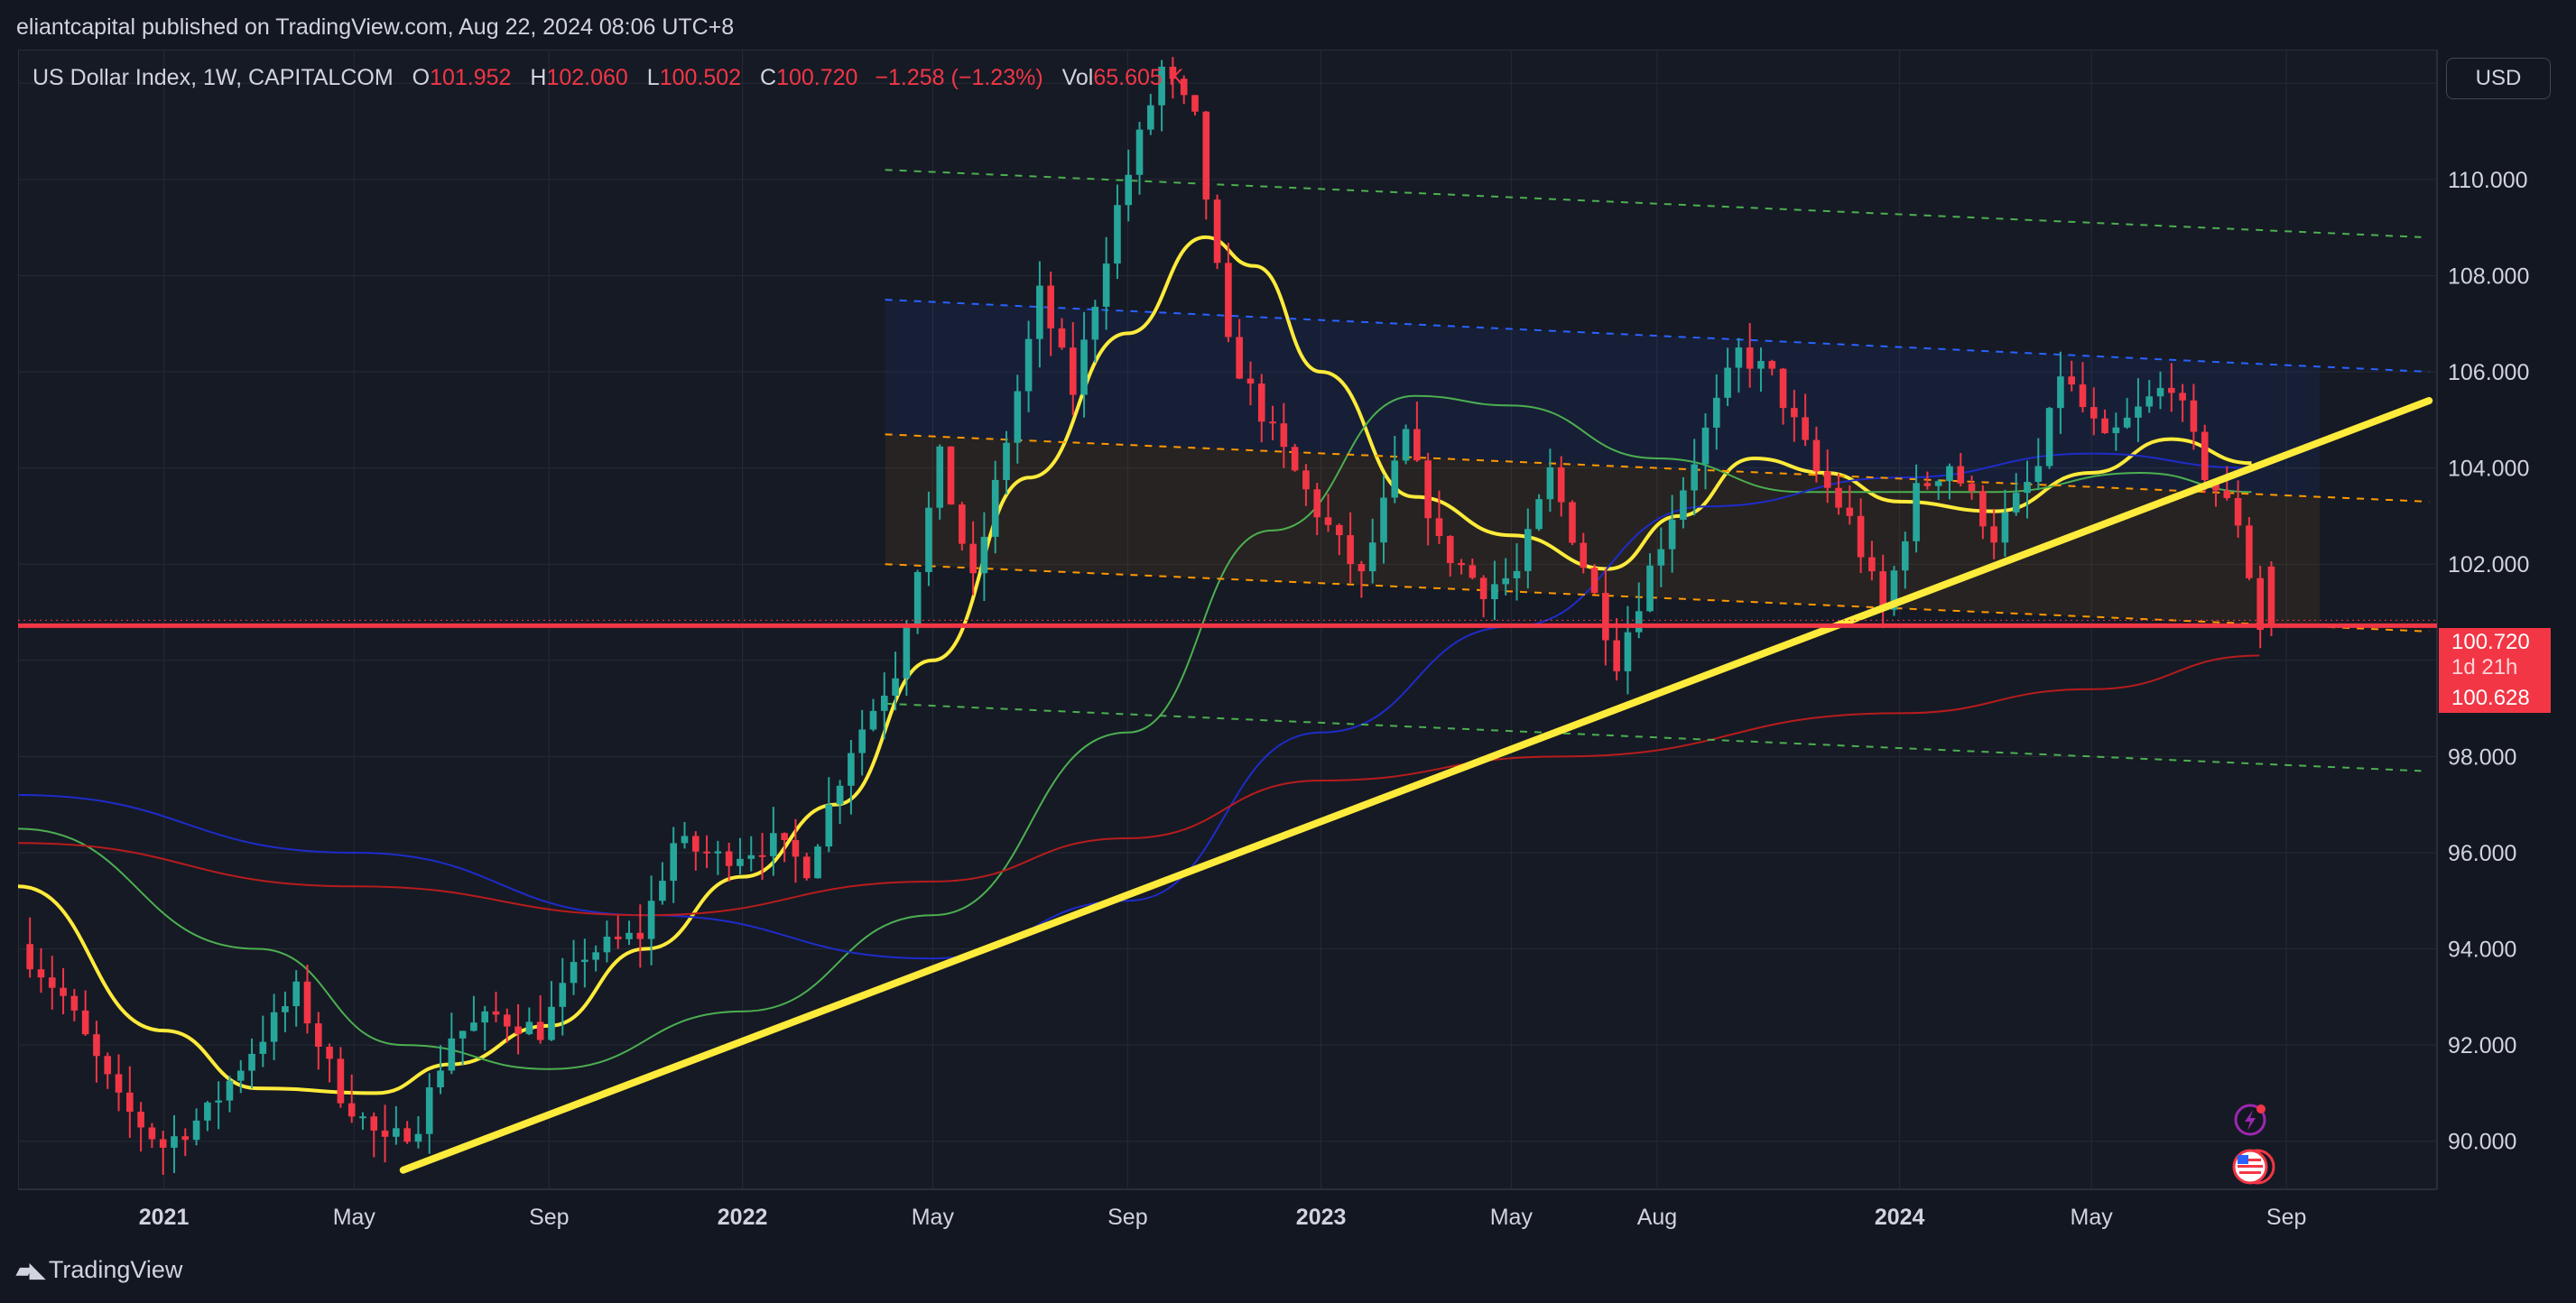  What do you see at coordinates (1512, 1217) in the screenshot?
I see `time-tick-label: May` at bounding box center [1512, 1217].